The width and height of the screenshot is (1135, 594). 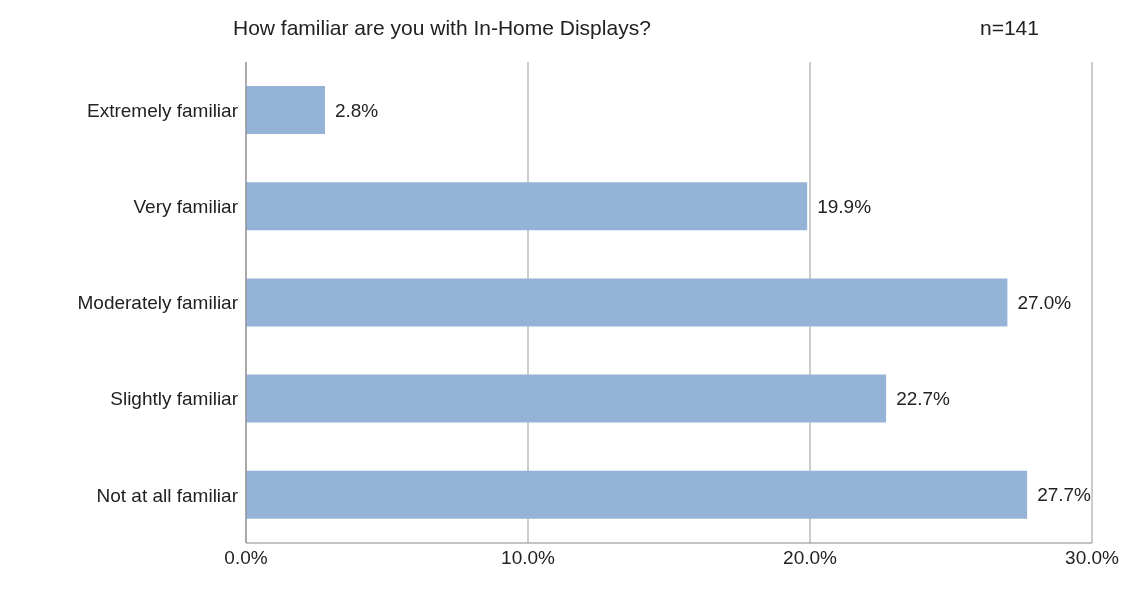 I want to click on y-tick-label: Very familiar, so click(x=186, y=207).